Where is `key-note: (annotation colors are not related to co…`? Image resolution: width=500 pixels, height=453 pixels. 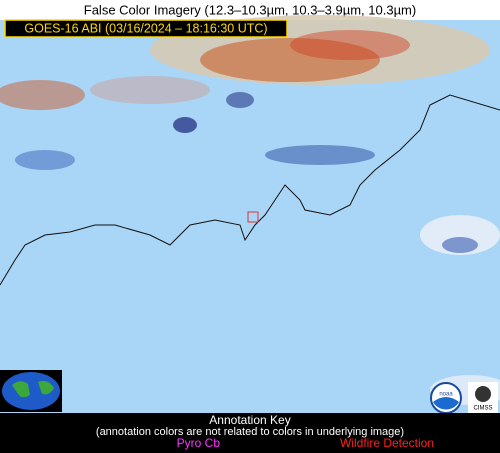
key-note: (annotation colors are not related to co… is located at coordinates (250, 432).